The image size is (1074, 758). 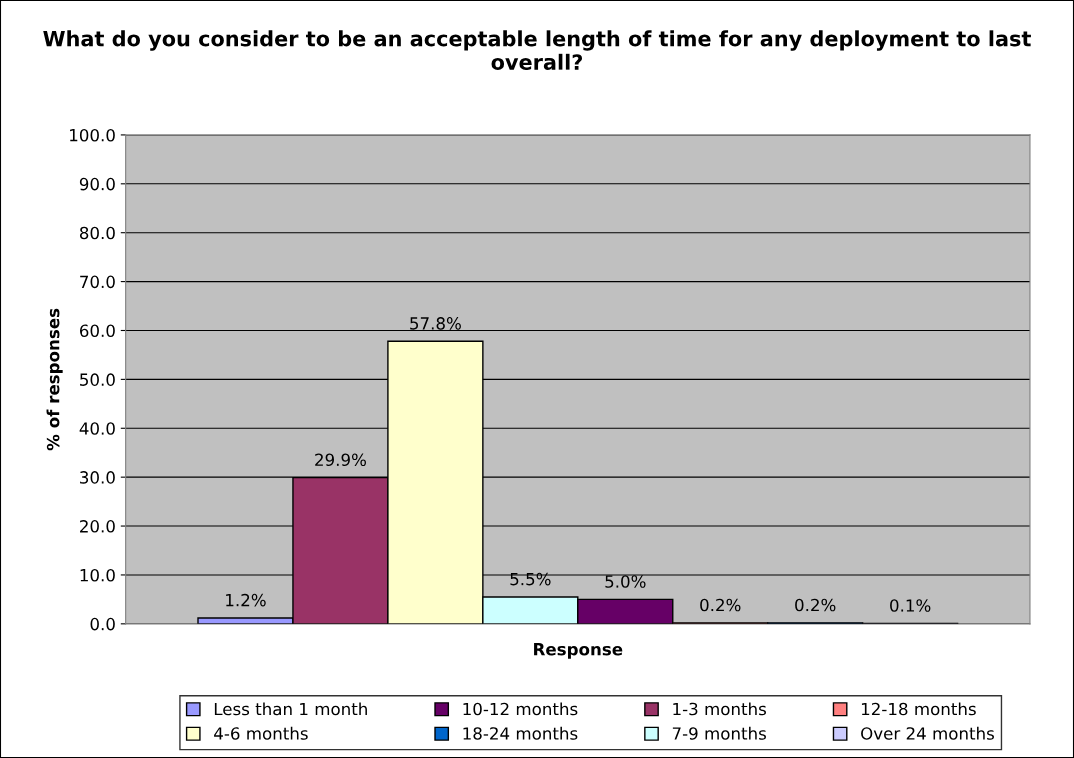 I want to click on y-tick-label: 10.0, so click(x=97, y=575).